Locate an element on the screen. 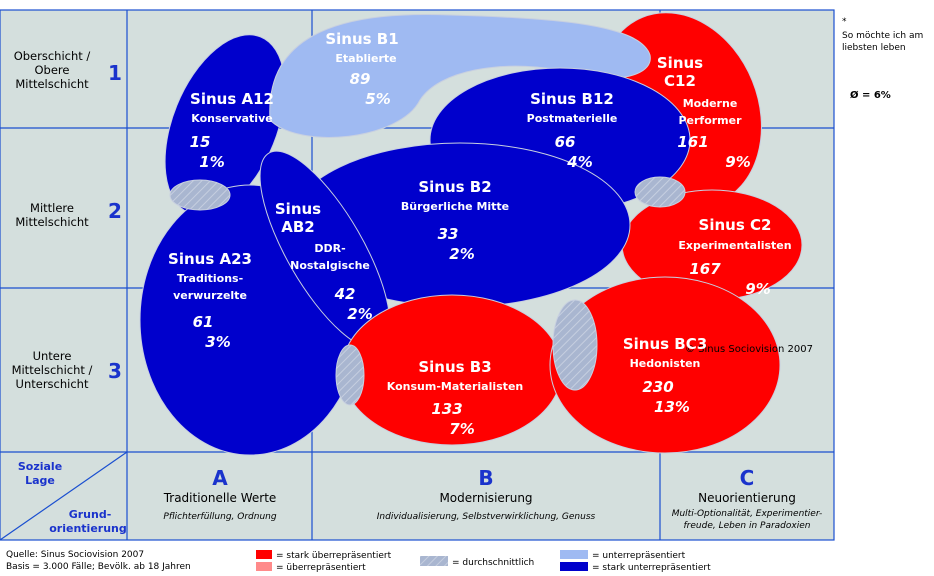  milieu-subtitle: verwurzelte is located at coordinates (210, 295).